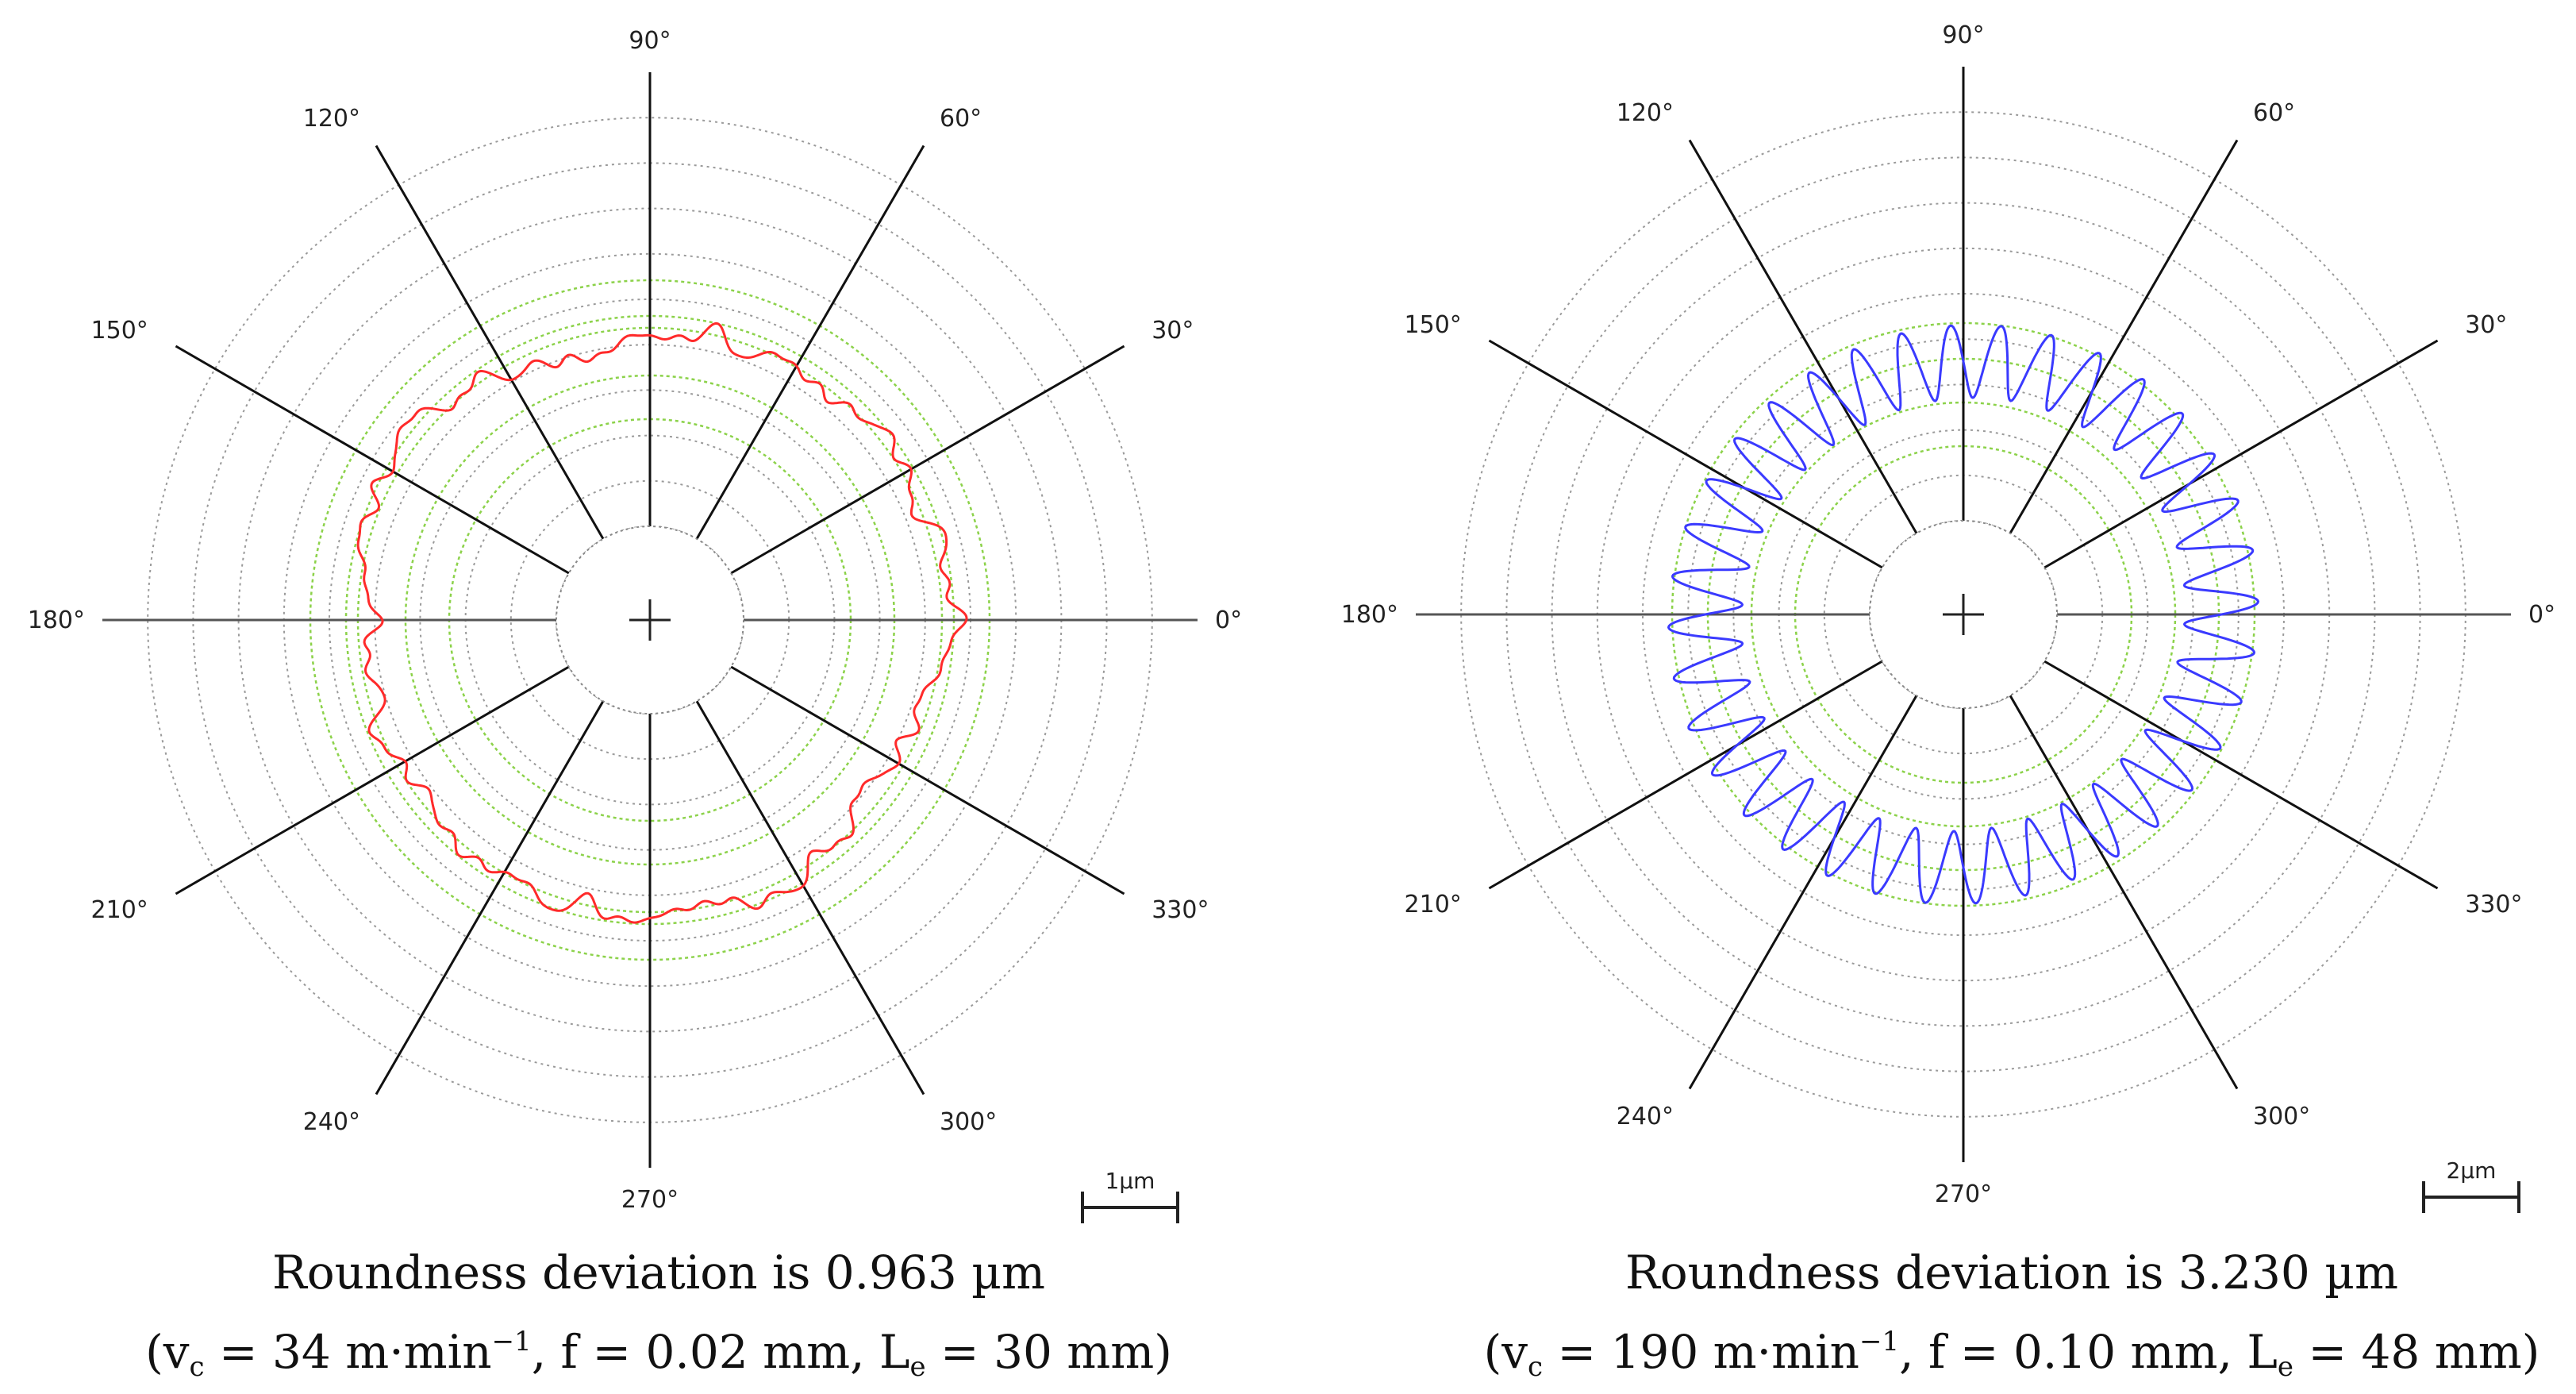 The image size is (2576, 1394). What do you see at coordinates (1130, 1181) in the screenshot?
I see `scale-bar-label: 1µm` at bounding box center [1130, 1181].